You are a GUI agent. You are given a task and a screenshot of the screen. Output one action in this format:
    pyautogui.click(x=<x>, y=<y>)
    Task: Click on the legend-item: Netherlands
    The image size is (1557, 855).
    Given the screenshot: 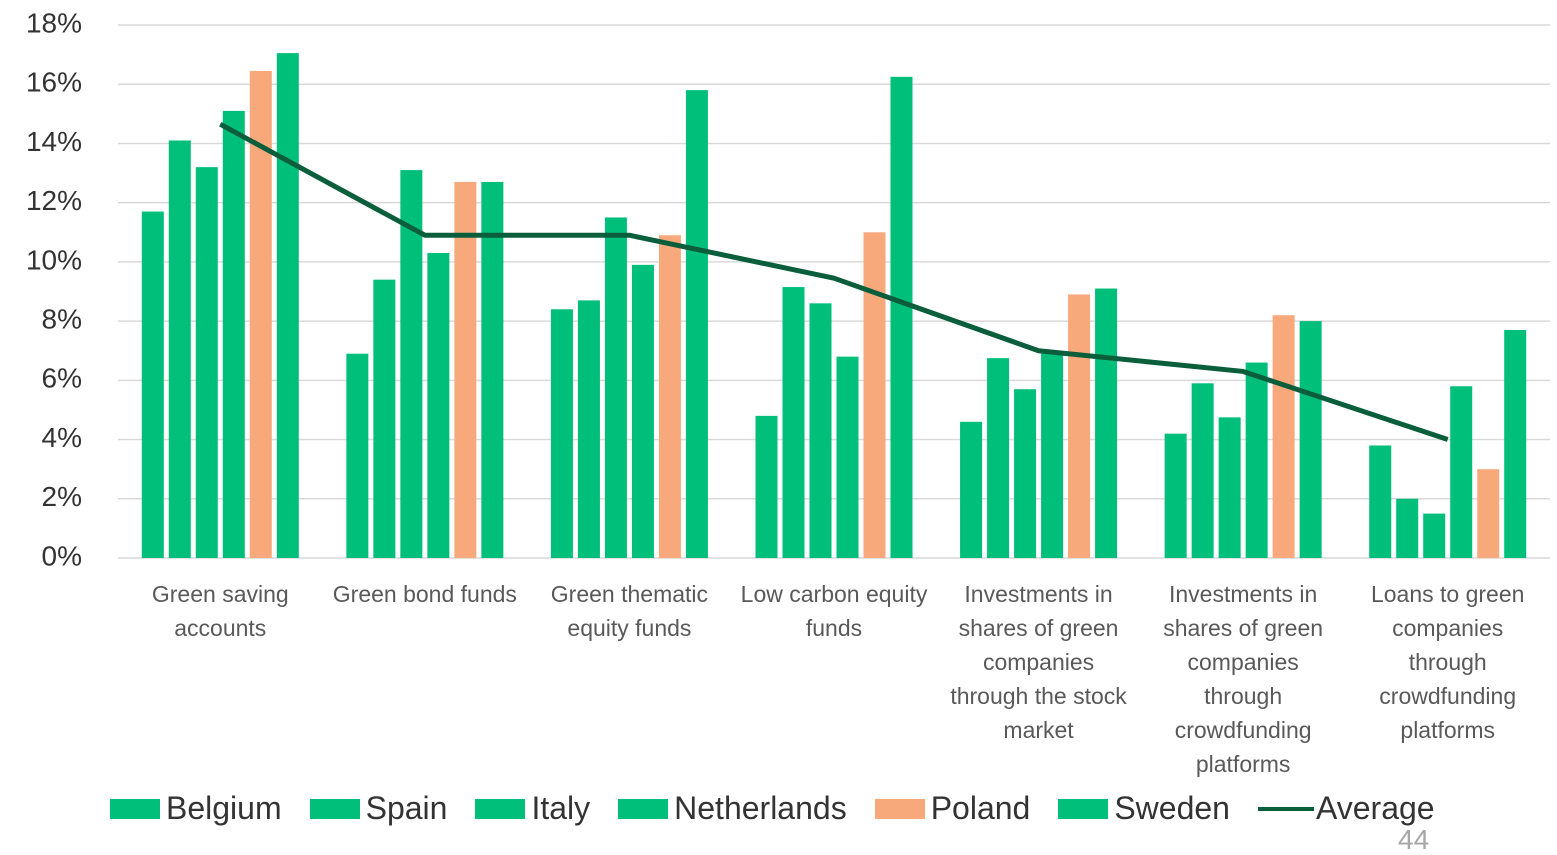 What is the action you would take?
    pyautogui.click(x=732, y=808)
    